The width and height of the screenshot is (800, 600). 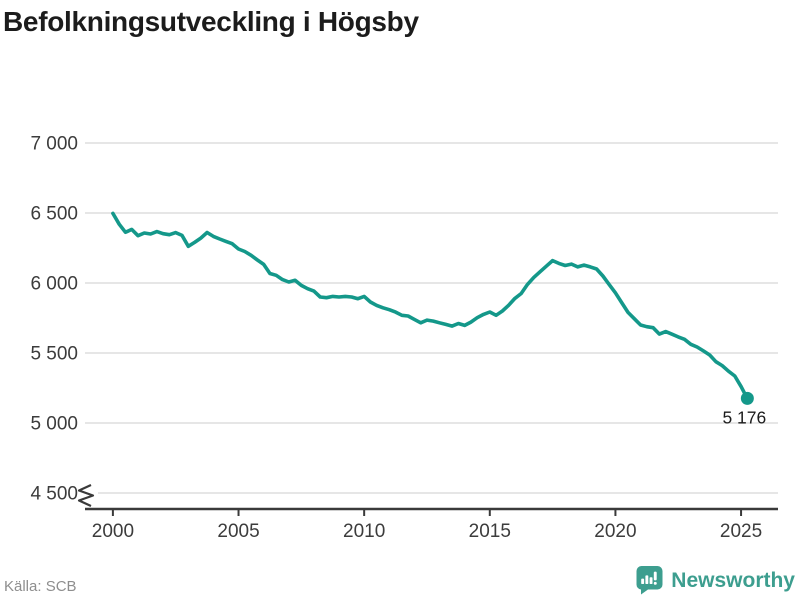 What do you see at coordinates (744, 417) in the screenshot?
I see `end-value-label: 5 176` at bounding box center [744, 417].